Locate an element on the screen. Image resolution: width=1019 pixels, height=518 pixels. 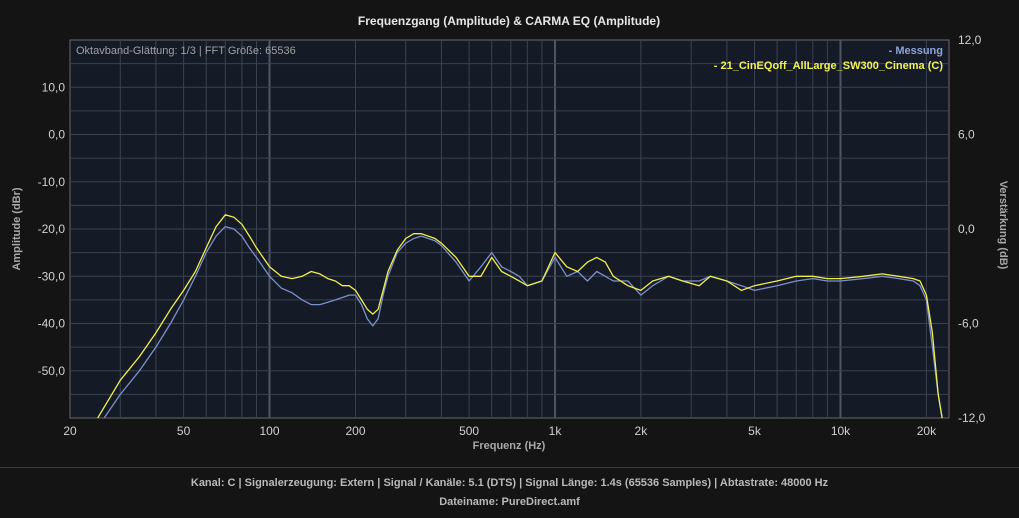
legend-item-carma-eq: - 21_CinEQoff_AllLarge_SW300_Cinema (C) is located at coordinates (829, 66).